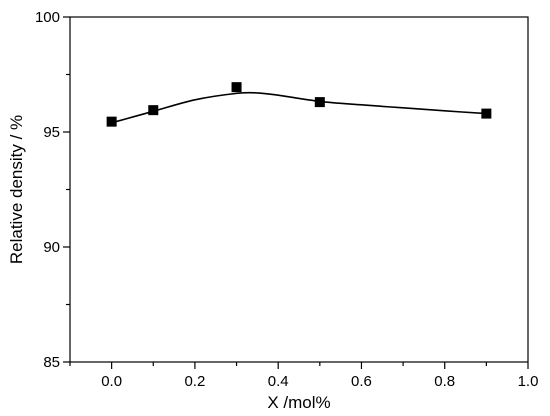  Describe the element at coordinates (528, 381) in the screenshot. I see `x-tick-label: 1.0` at that location.